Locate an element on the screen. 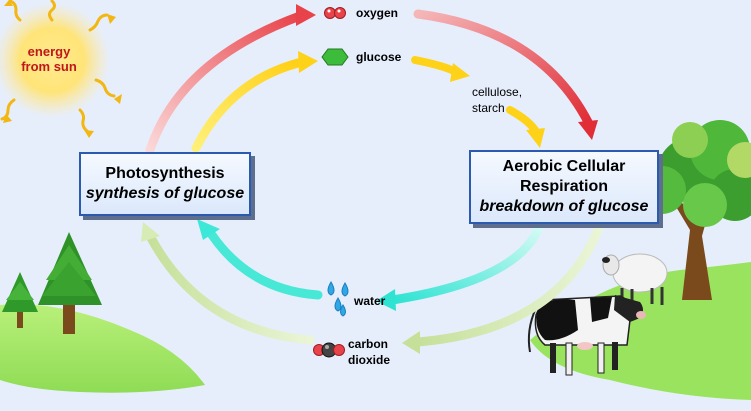 The width and height of the screenshot is (751, 411). respiration-title-line2: Respiration is located at coordinates (563, 186).